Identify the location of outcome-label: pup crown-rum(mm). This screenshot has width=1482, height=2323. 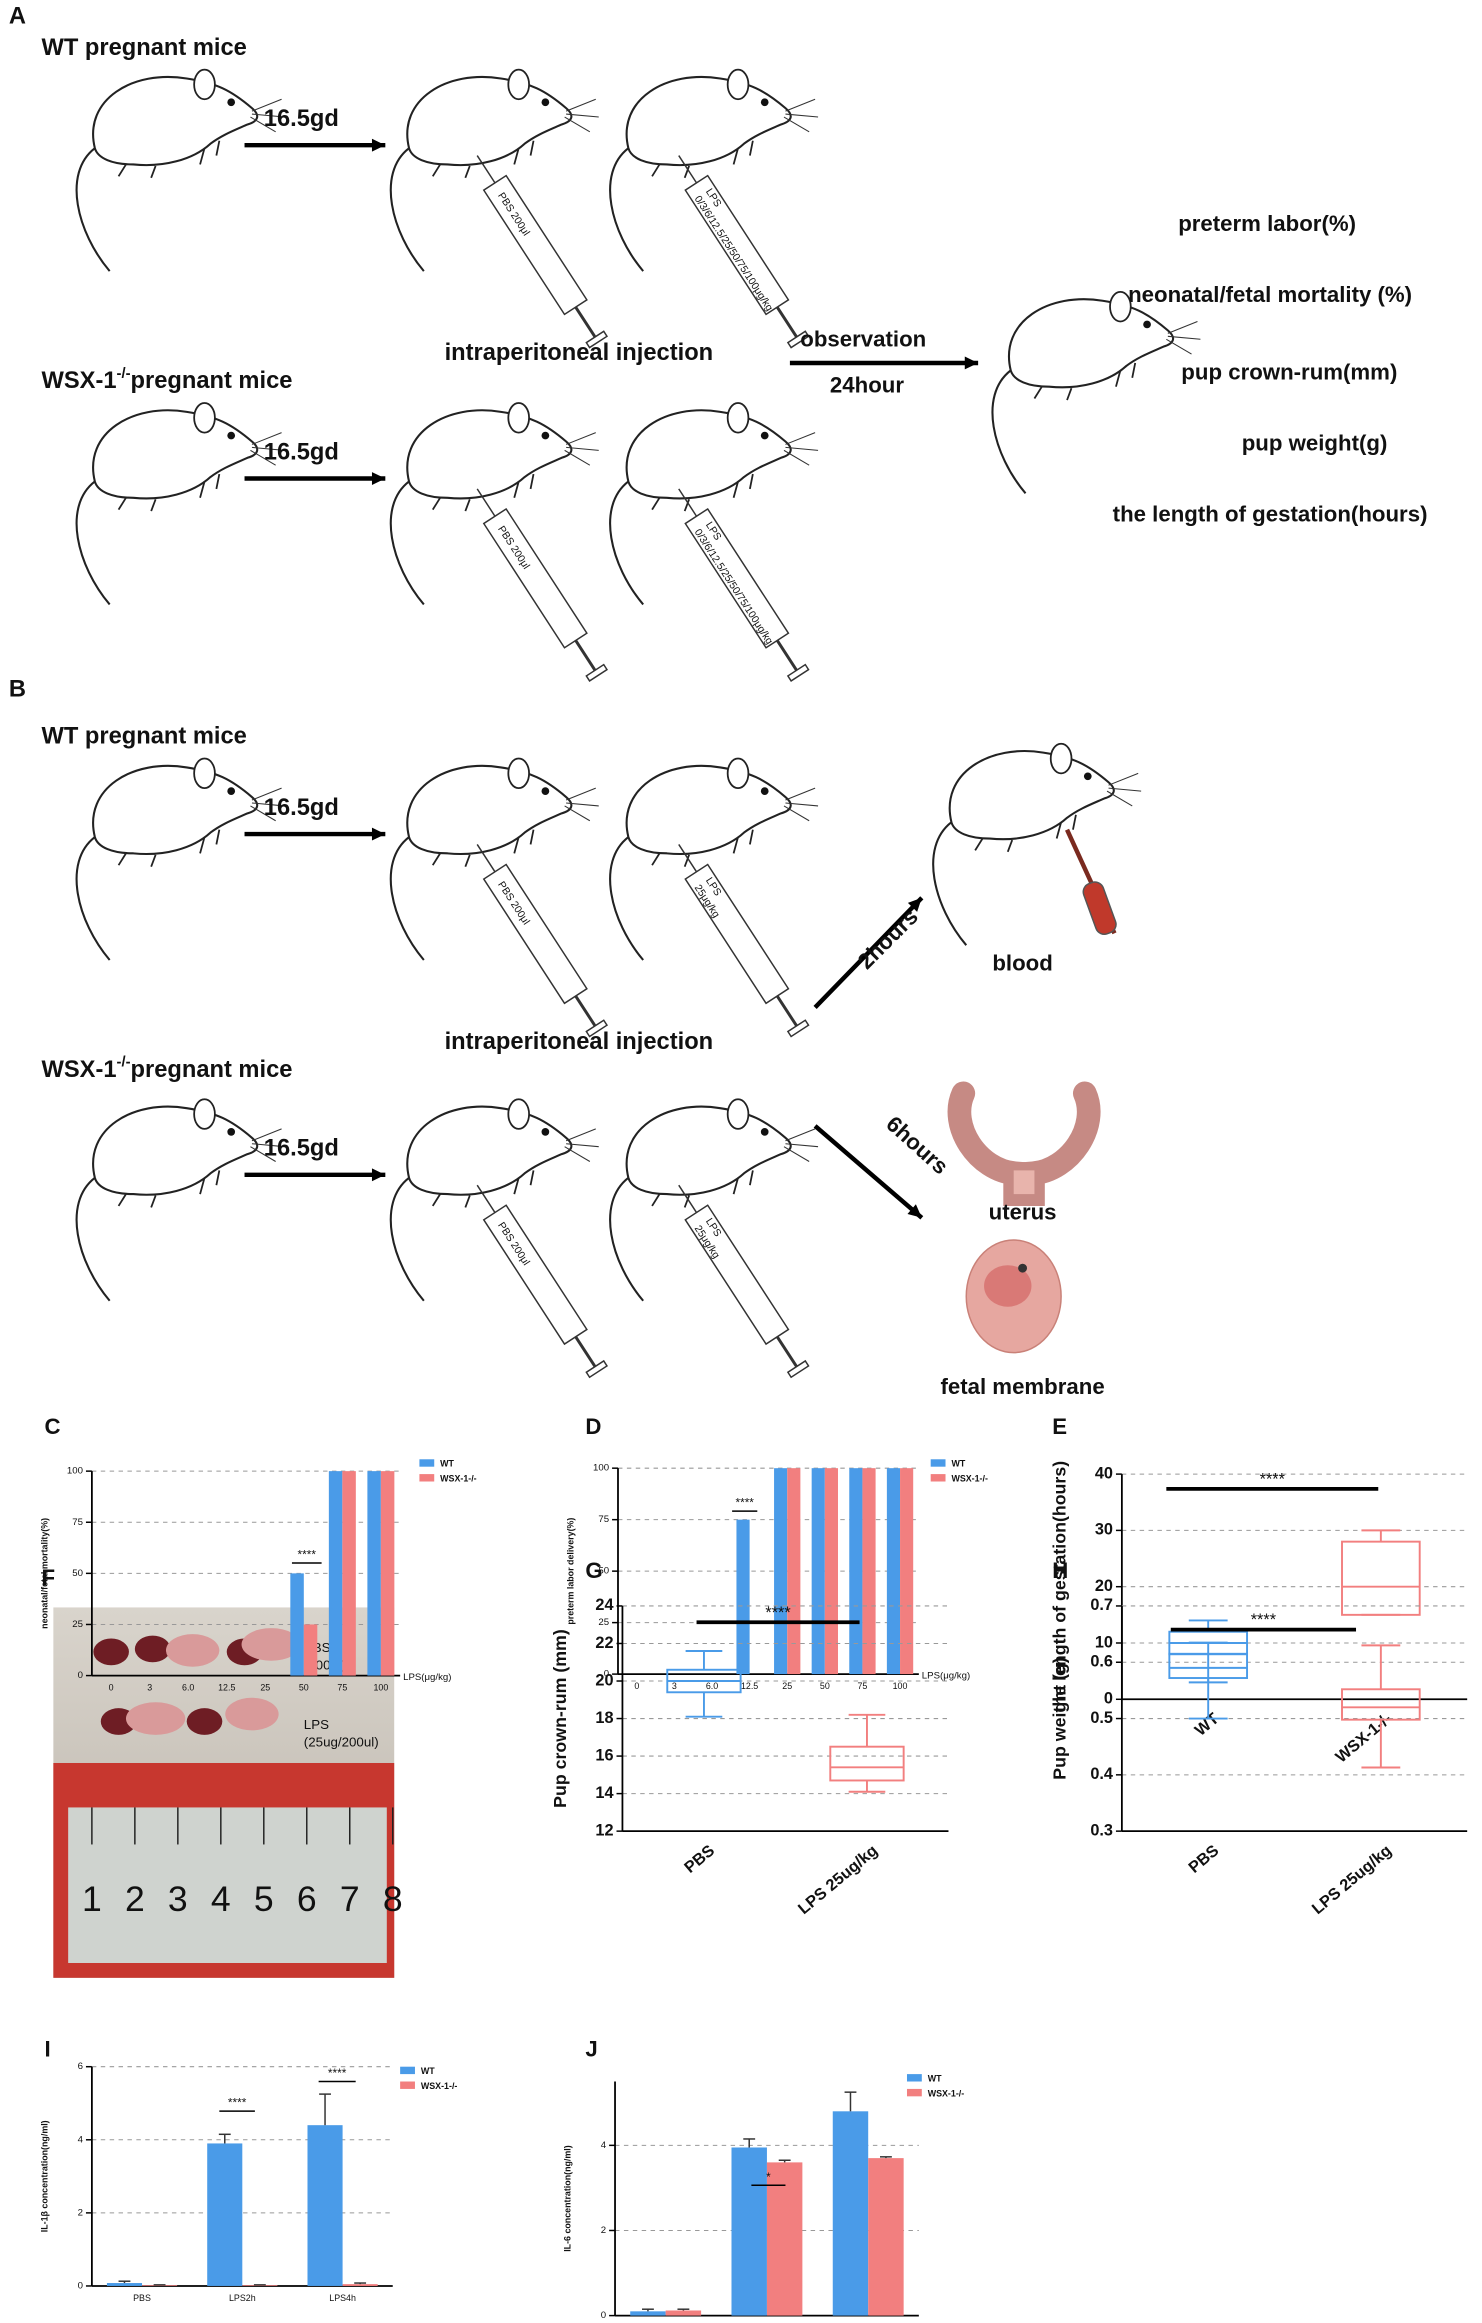
(1289, 371).